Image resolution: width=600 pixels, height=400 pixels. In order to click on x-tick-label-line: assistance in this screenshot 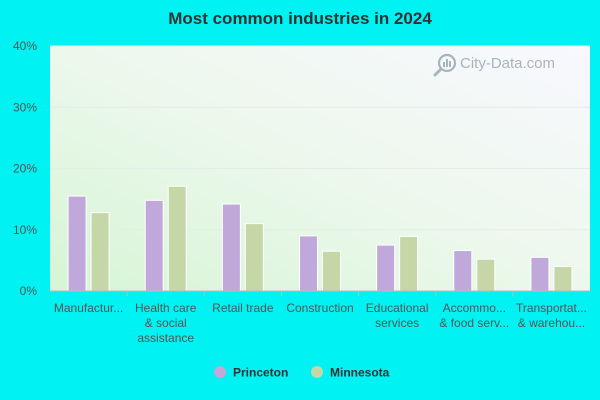, I will do `click(165, 338)`.